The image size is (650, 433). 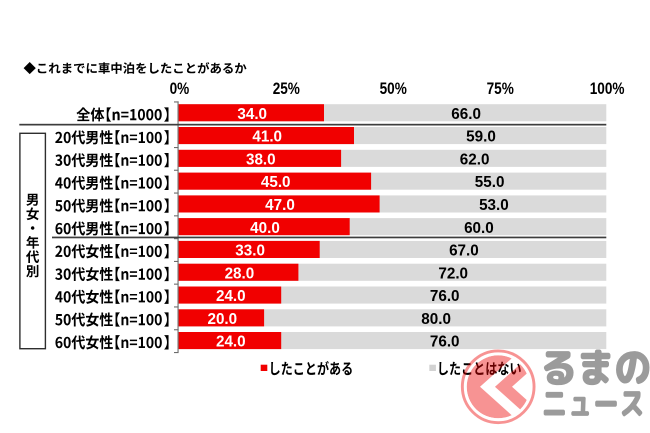 What do you see at coordinates (240, 273) in the screenshot?
I see `svg-text: 28.0` at bounding box center [240, 273].